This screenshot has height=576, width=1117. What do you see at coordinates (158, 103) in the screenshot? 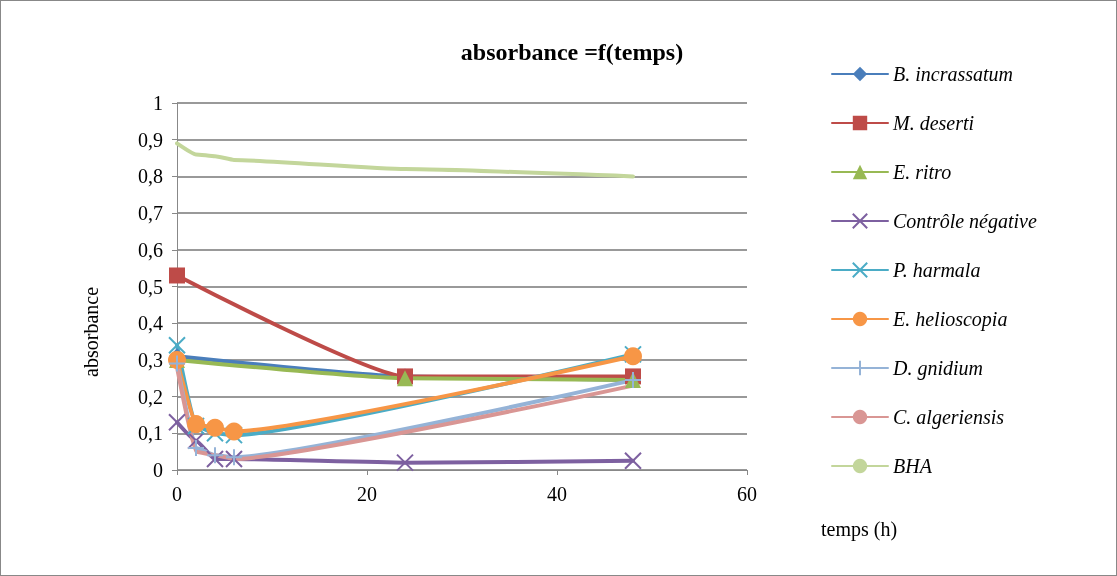
I see `y-tick-label: 1` at bounding box center [158, 103].